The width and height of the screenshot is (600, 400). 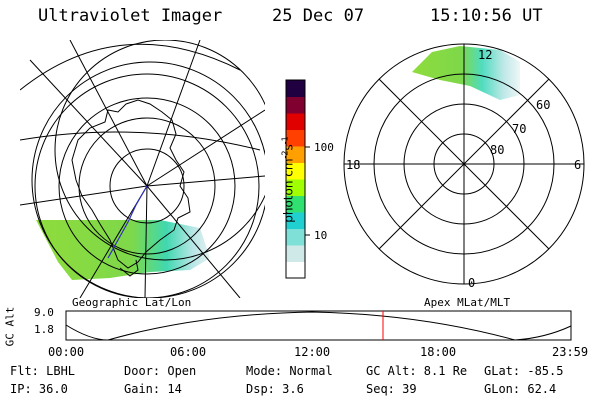 I want to click on timeline-x-tick-4: 23:59, so click(x=570, y=352).